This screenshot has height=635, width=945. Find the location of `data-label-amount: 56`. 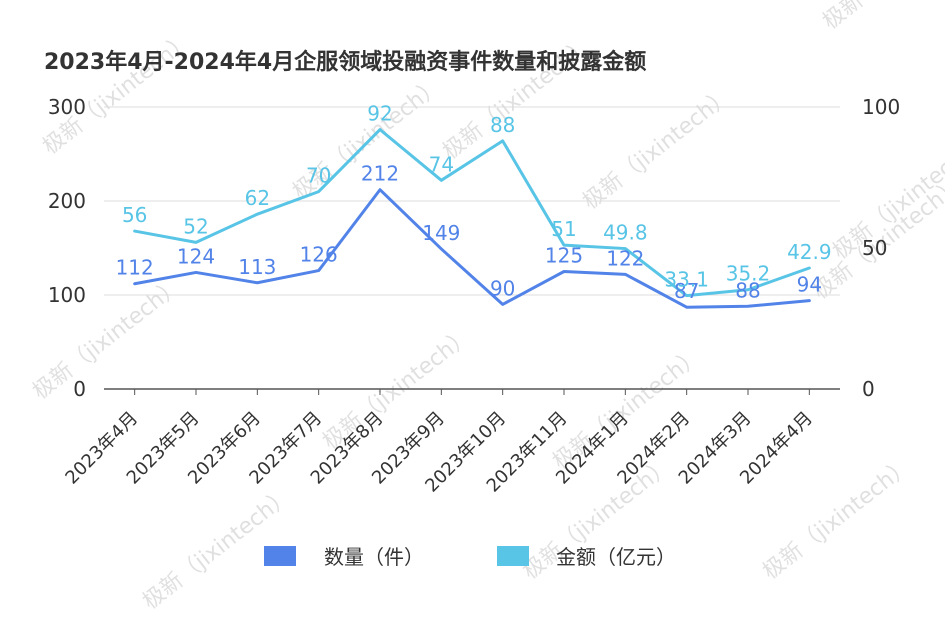

data-label-amount: 56 is located at coordinates (134, 215).